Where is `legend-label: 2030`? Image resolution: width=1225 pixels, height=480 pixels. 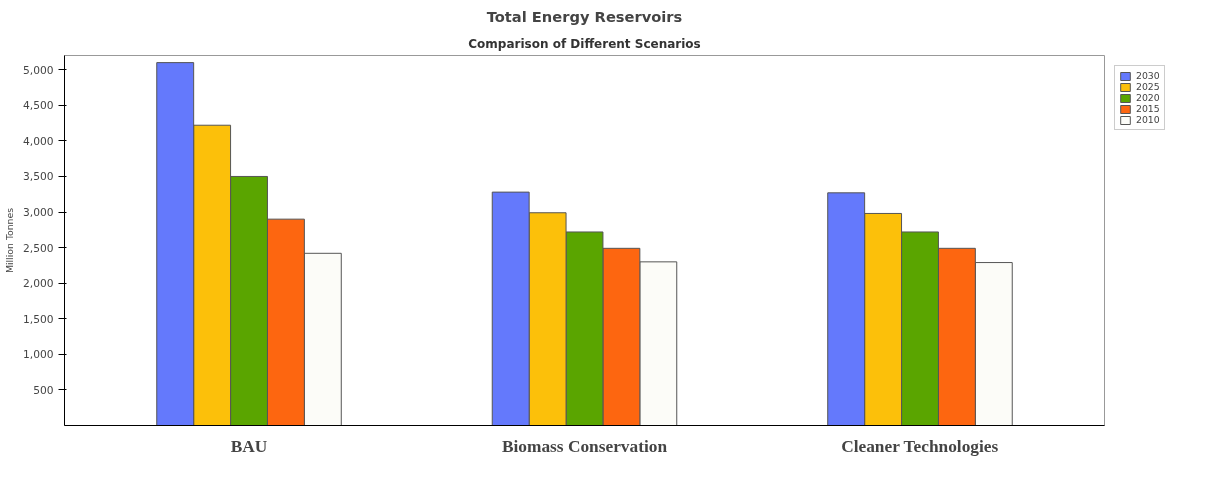 legend-label: 2030 is located at coordinates (1148, 75).